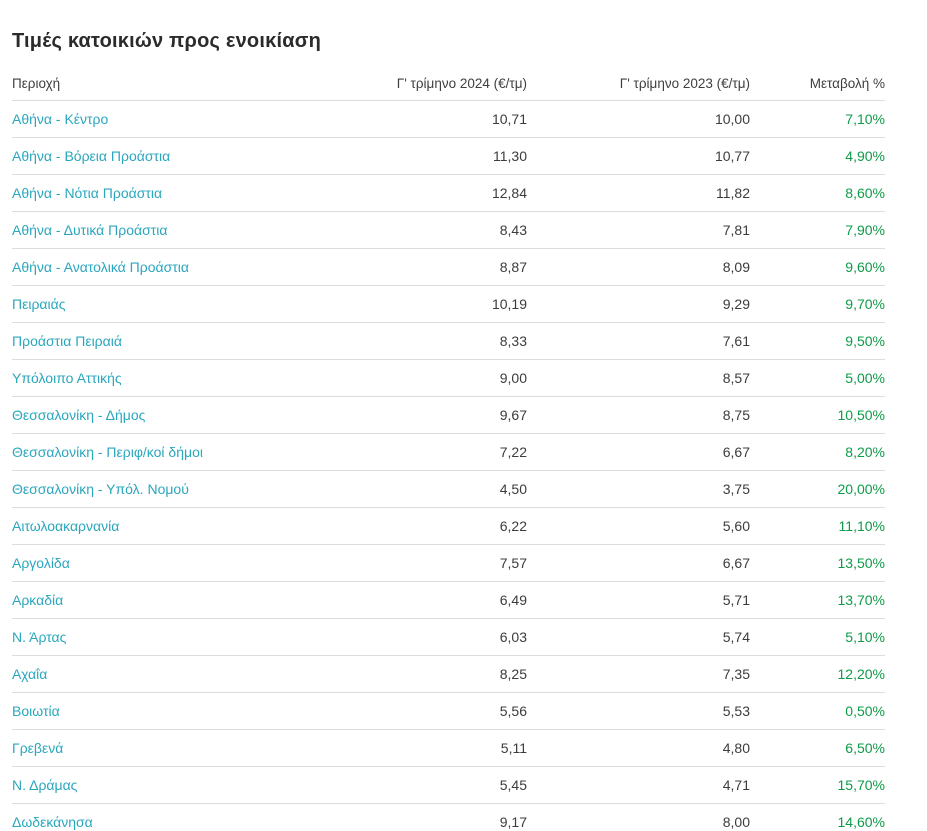 The width and height of the screenshot is (927, 831). I want to click on table-row: Υπόλοιπο Αττικής 9,00 8,57 5,00%, so click(448, 378).